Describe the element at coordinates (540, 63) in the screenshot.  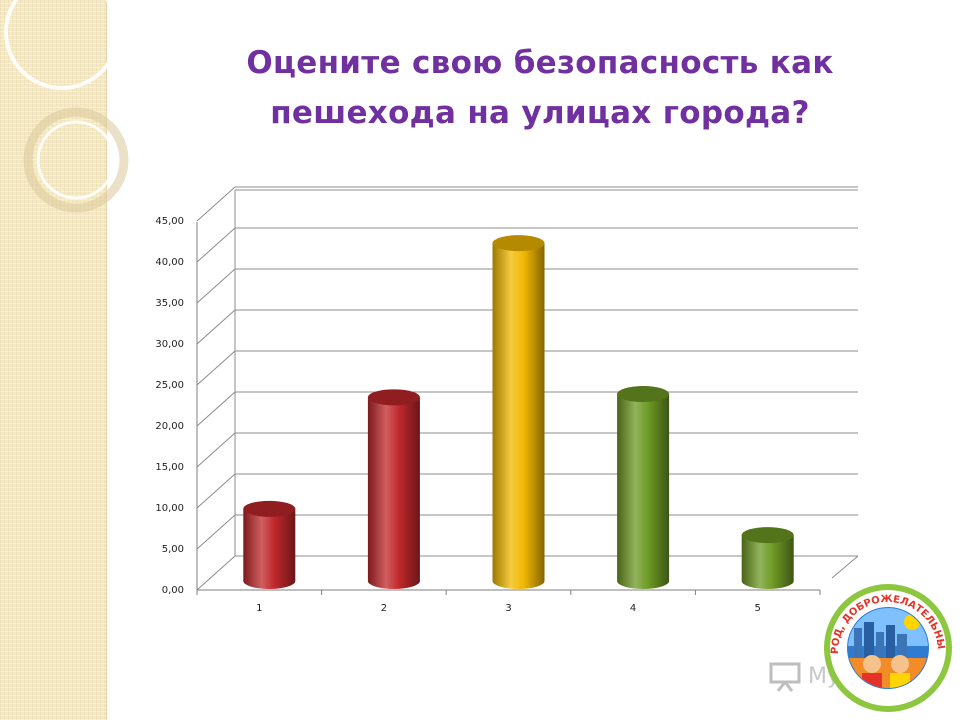
I see `slide-title-line-1: Оцените свою безопасность как` at that location.